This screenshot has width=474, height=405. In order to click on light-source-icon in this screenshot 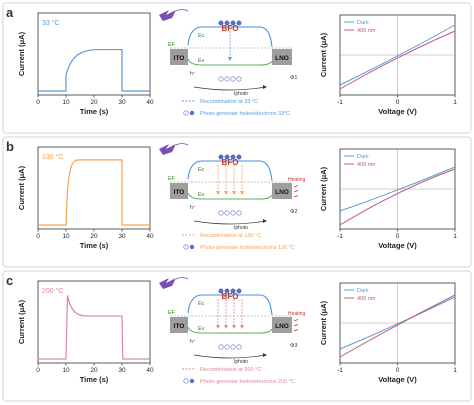, I will do `click(167, 283)`.